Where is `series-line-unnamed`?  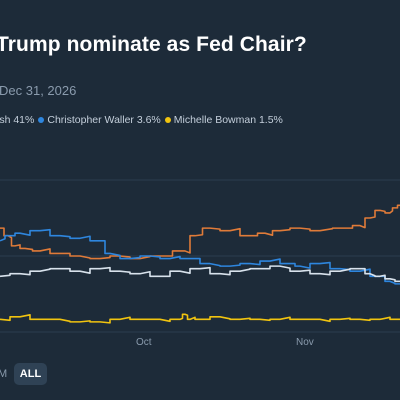 series-line-unnamed is located at coordinates (200, 274).